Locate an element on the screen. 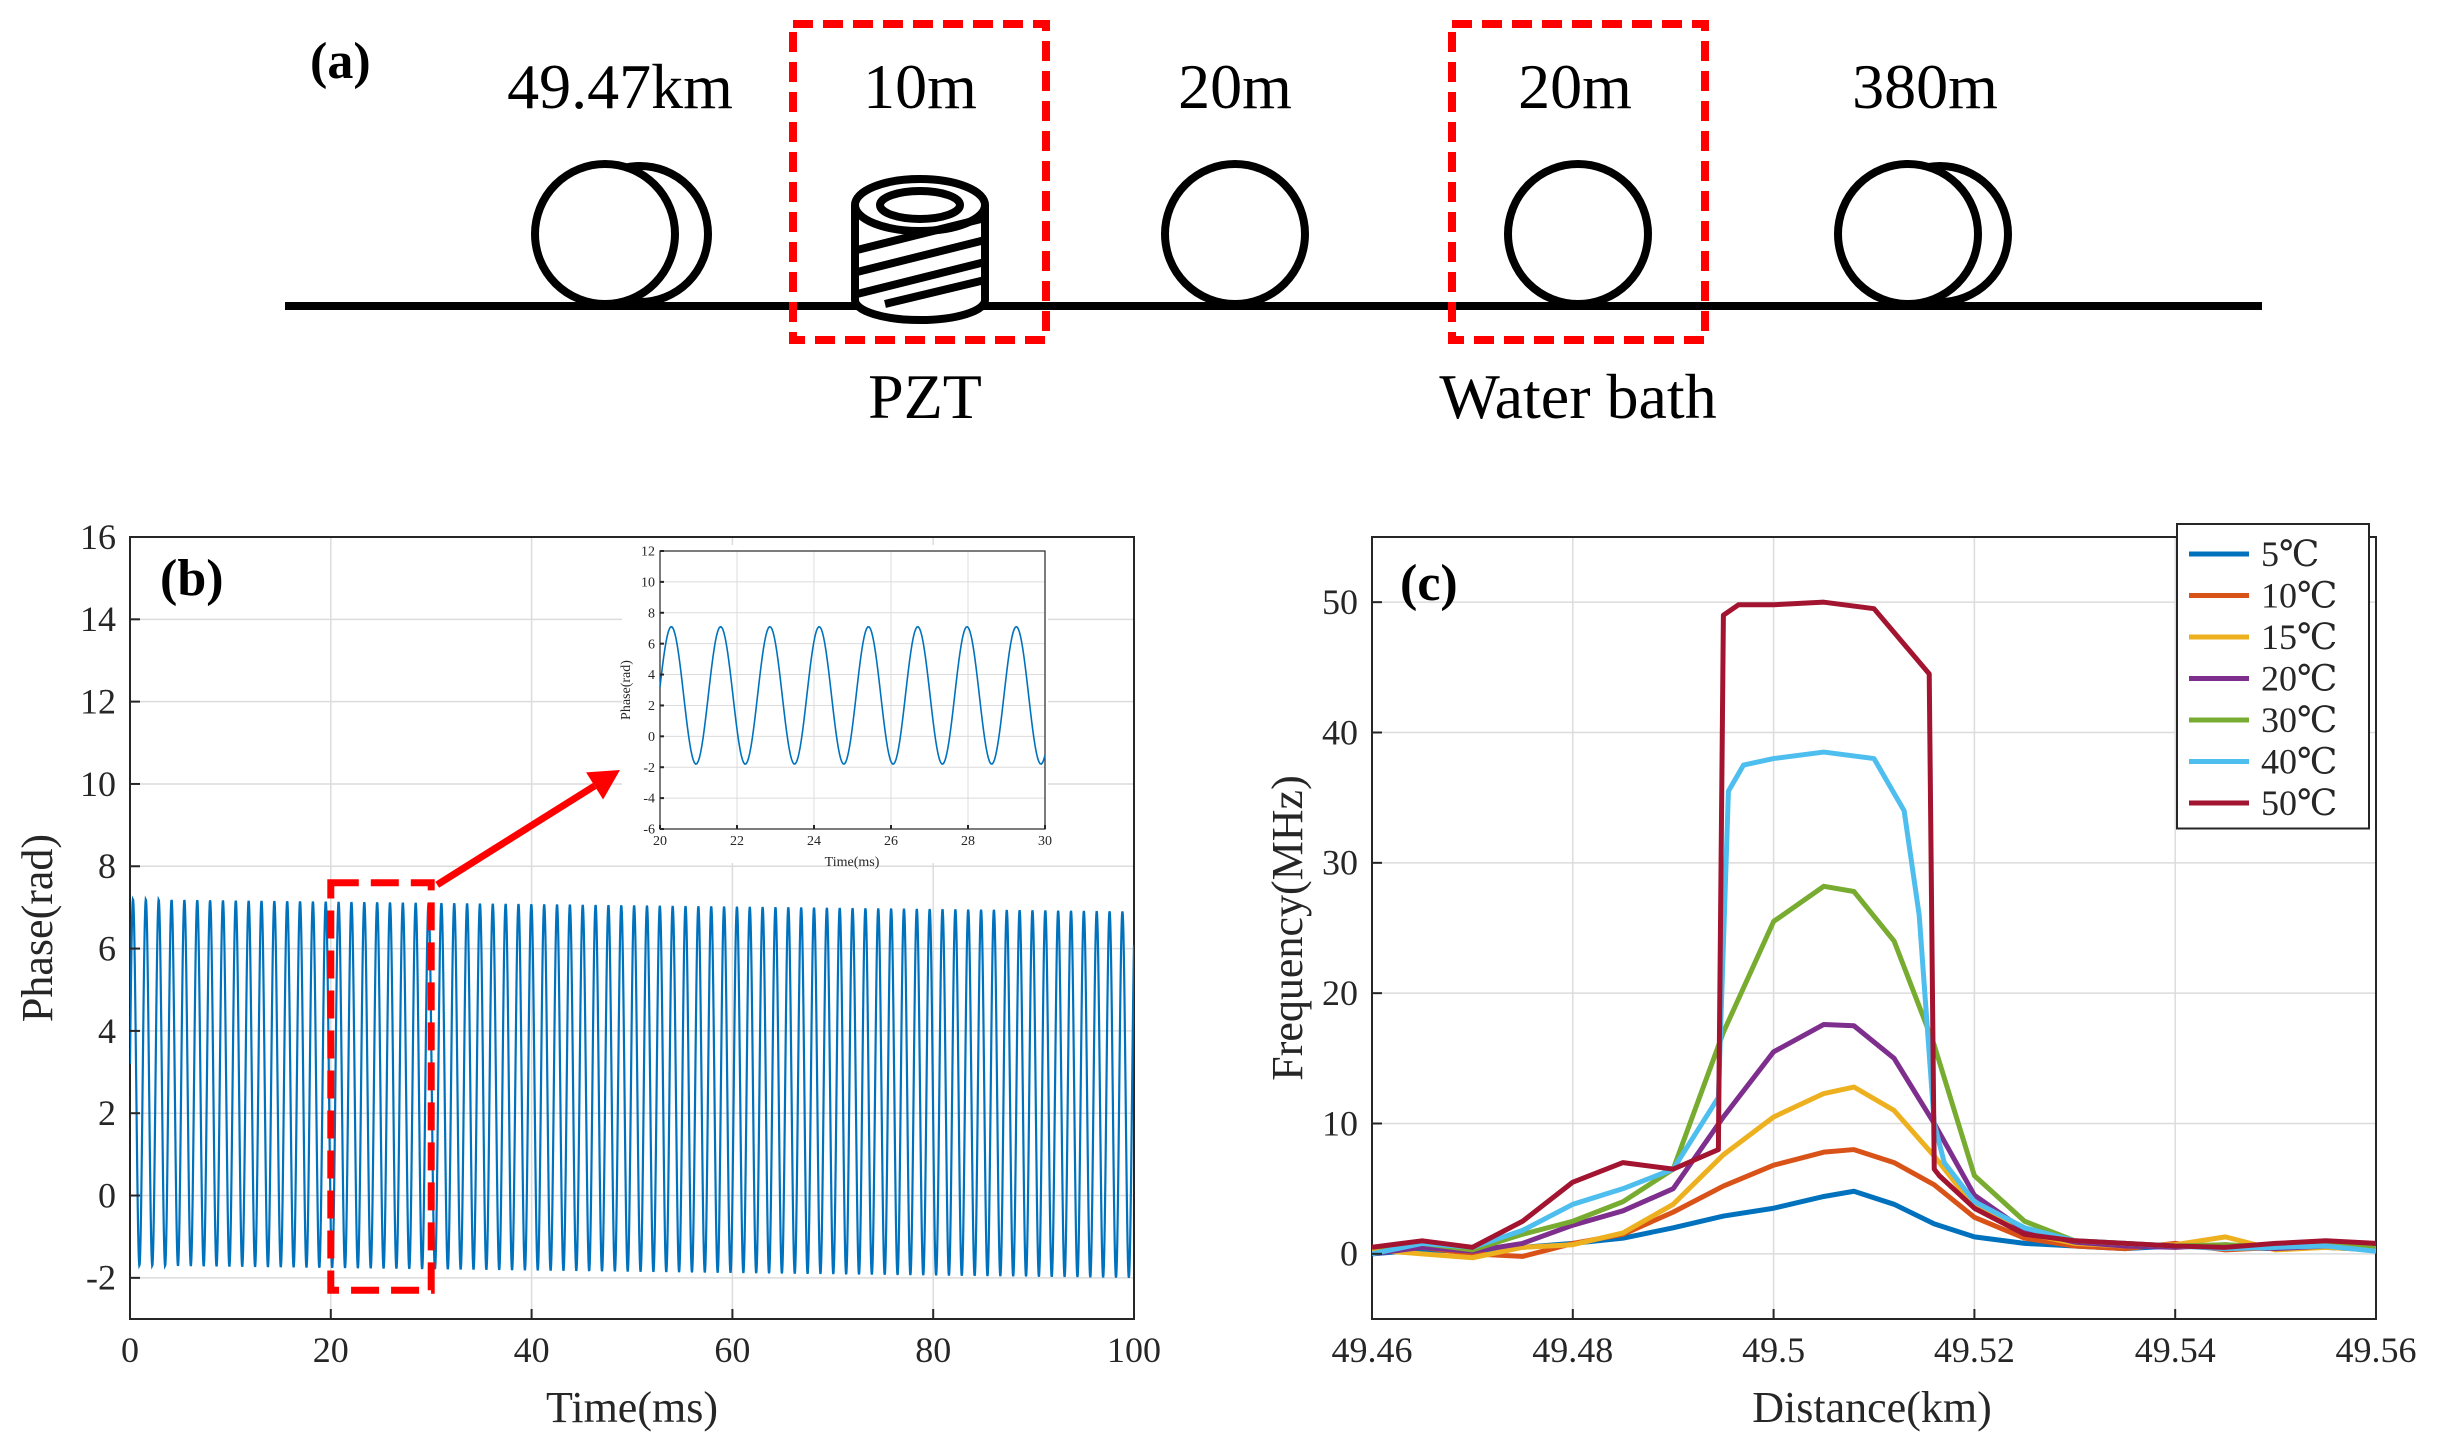  c-xtick-label-4: 49.54 is located at coordinates (2175, 1350).